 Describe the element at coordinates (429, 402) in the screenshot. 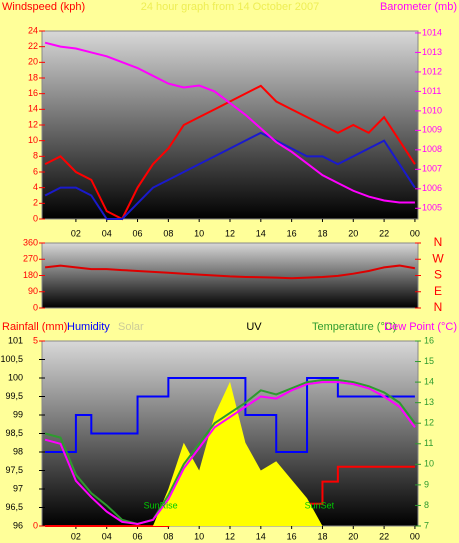

I see `y2-tick-label: 13` at that location.